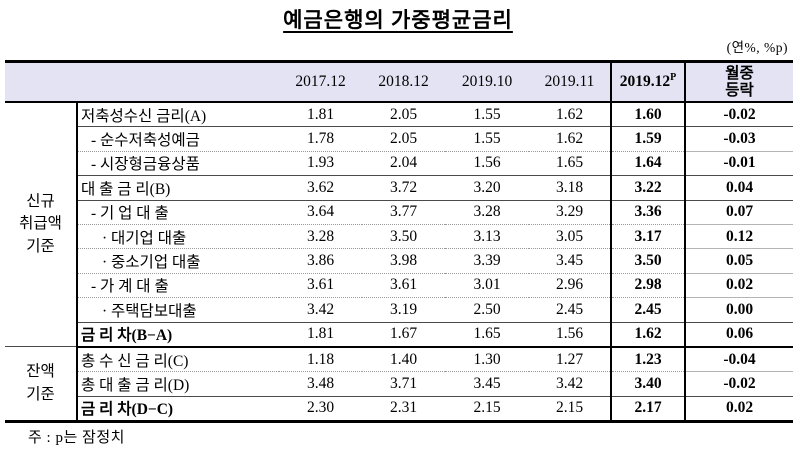 The width and height of the screenshot is (796, 452). I want to click on value-cell: 2.96, so click(570, 286).